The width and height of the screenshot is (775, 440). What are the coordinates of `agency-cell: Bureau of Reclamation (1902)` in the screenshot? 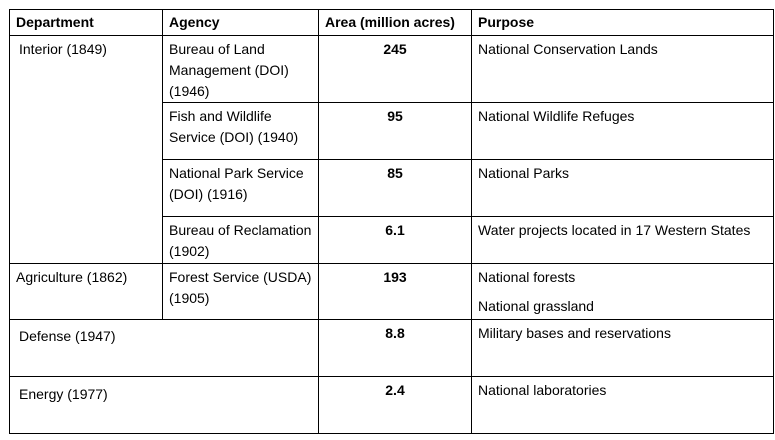 It's located at (240, 240).